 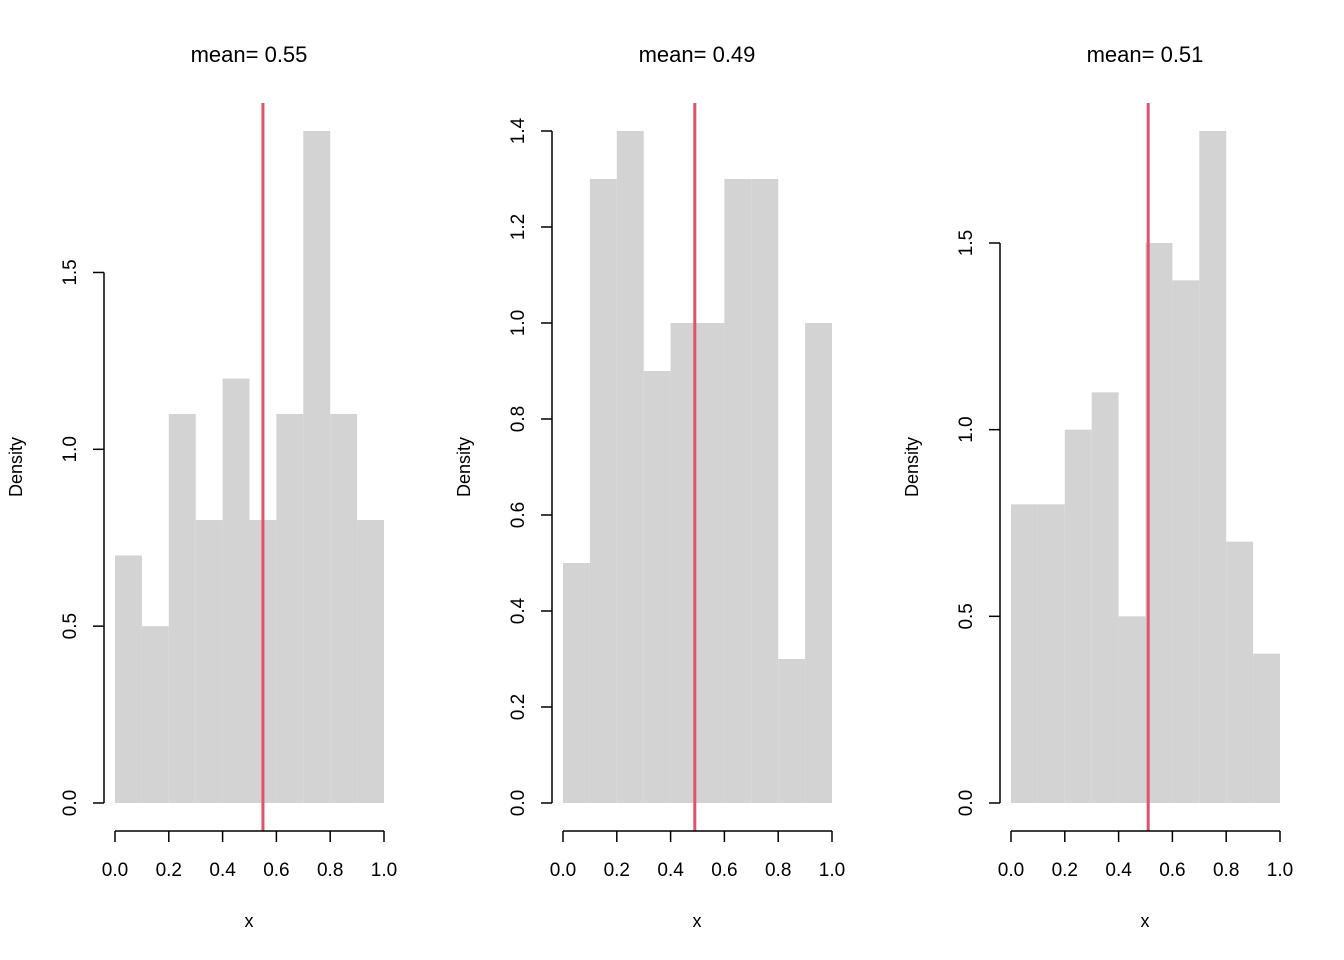 I want to click on y-tick-label: 0.4, so click(x=518, y=610).